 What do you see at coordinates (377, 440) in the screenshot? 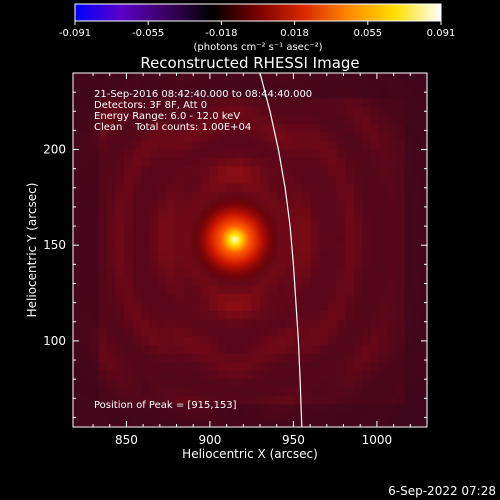
I see `x-tick-label: 1000` at bounding box center [377, 440].